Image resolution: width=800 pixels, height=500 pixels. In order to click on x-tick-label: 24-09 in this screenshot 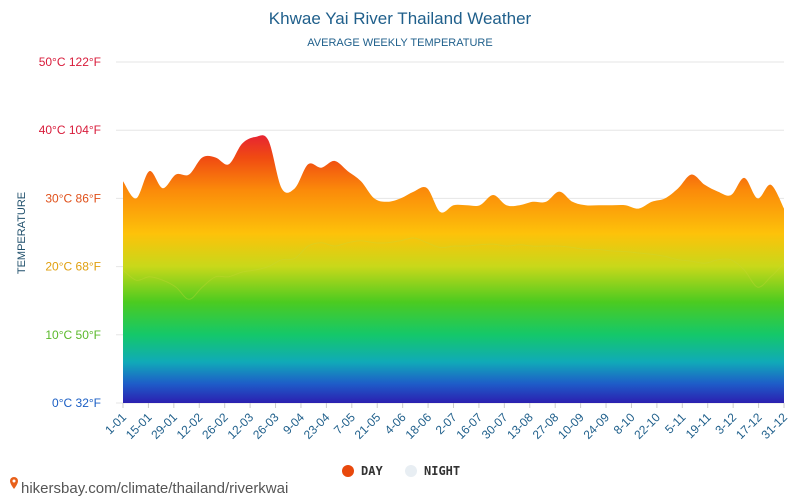, I will do `click(597, 426)`.